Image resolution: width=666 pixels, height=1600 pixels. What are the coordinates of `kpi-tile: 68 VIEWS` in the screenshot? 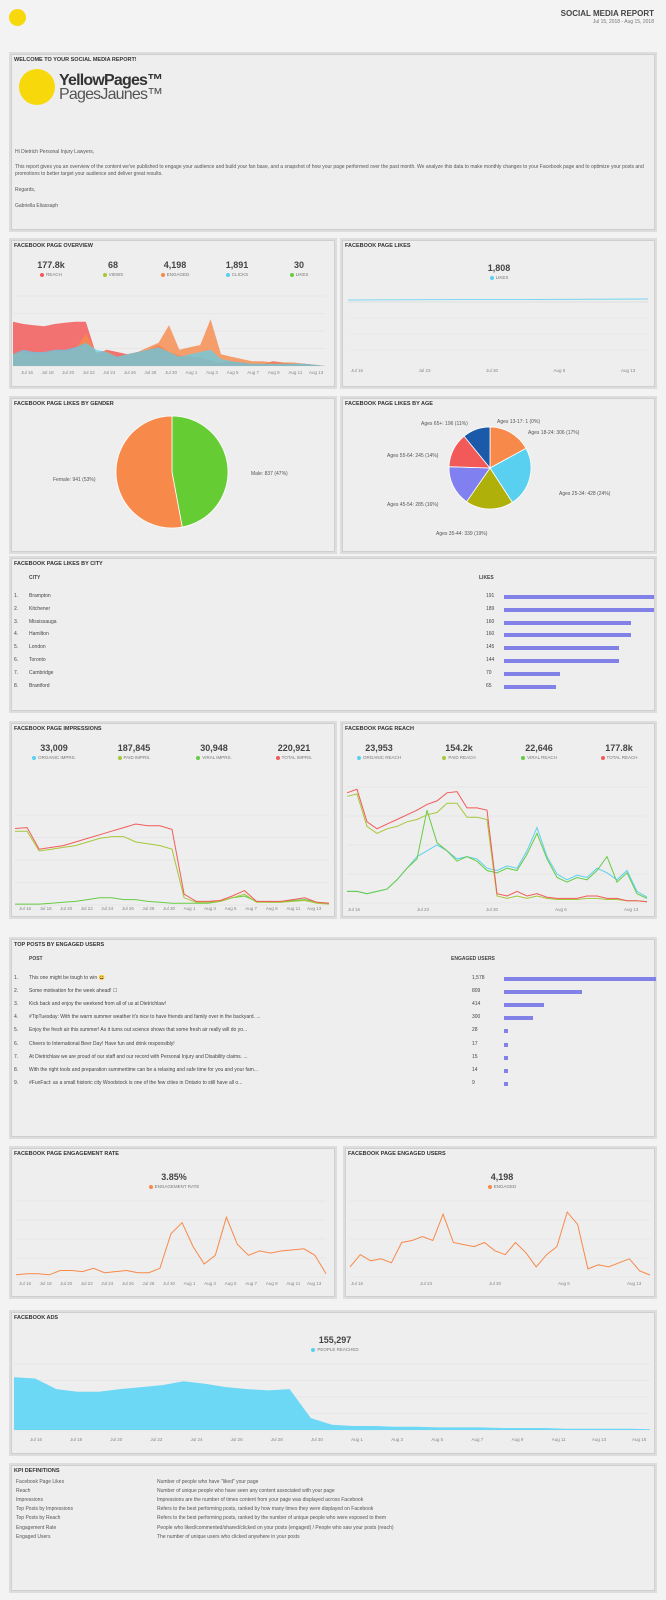 It's located at (113, 268).